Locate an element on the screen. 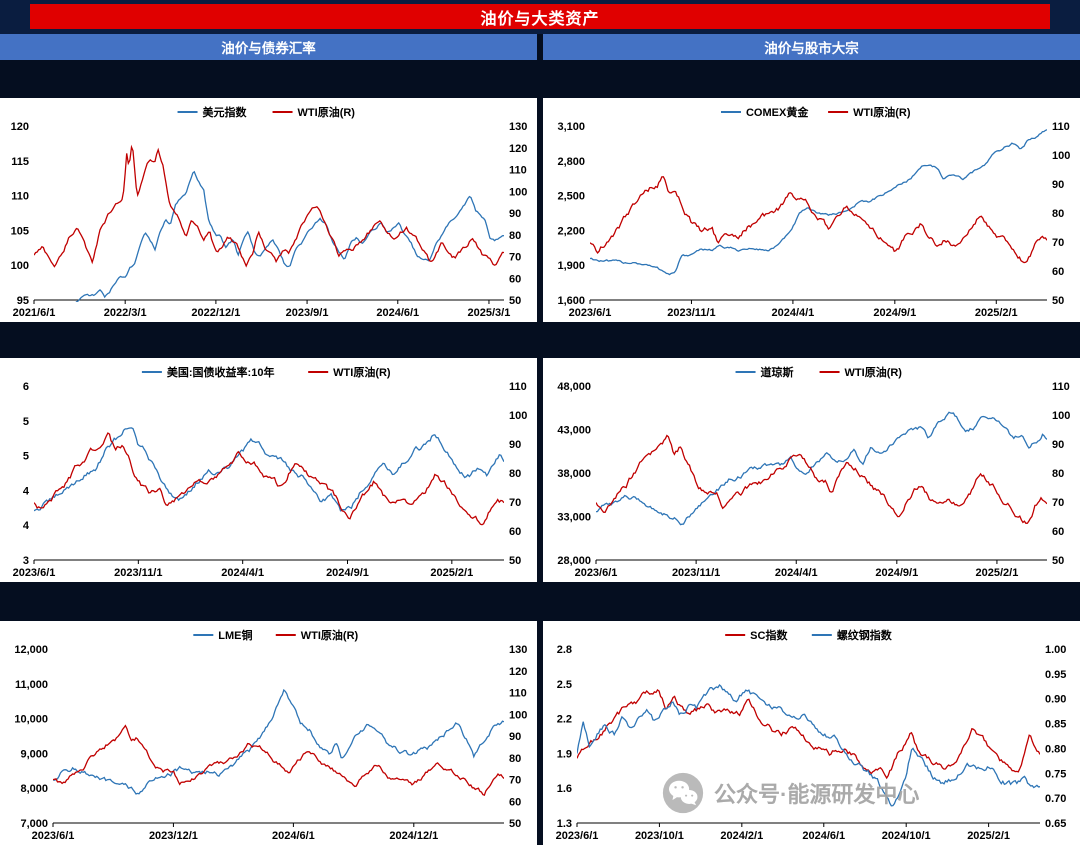 The height and width of the screenshot is (845, 1080). left-axis-label: 1,900 is located at coordinates (571, 266).